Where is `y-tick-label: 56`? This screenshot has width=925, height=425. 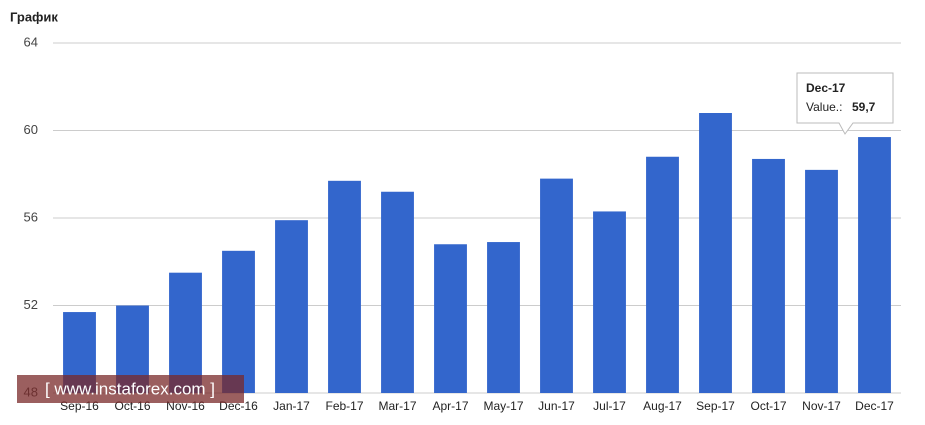
y-tick-label: 56 is located at coordinates (31, 216).